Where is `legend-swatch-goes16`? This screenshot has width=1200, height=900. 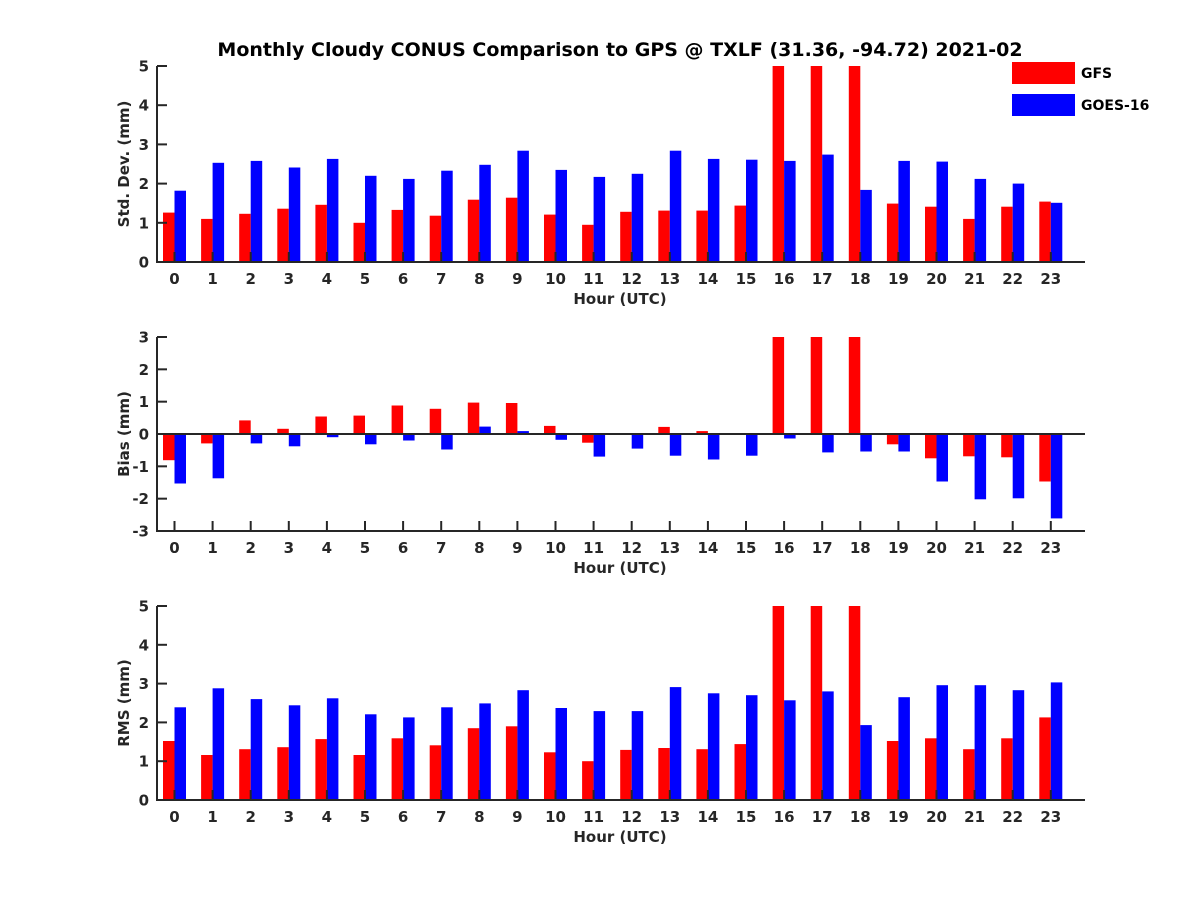 legend-swatch-goes16 is located at coordinates (1043, 105).